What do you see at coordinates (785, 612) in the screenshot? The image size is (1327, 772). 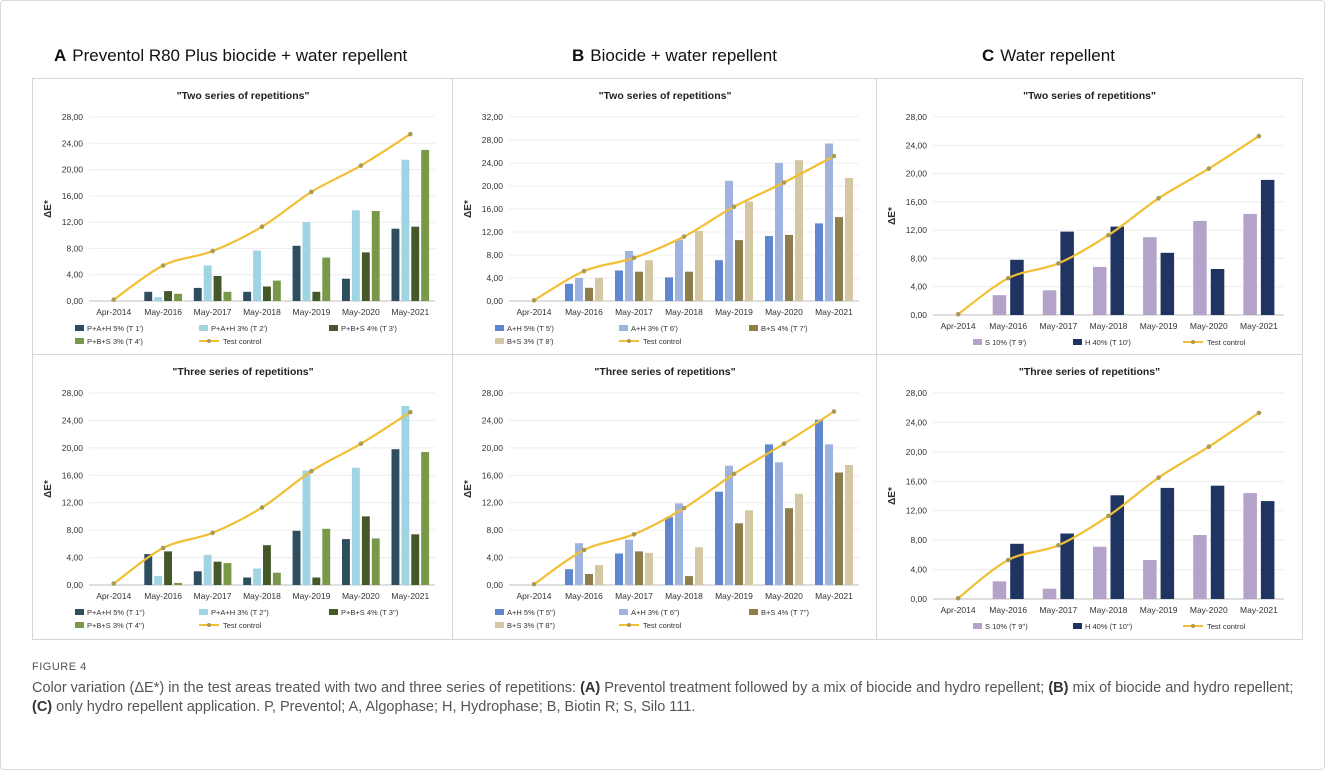 I see `legend-label: B+S 4% (T 7'')` at bounding box center [785, 612].